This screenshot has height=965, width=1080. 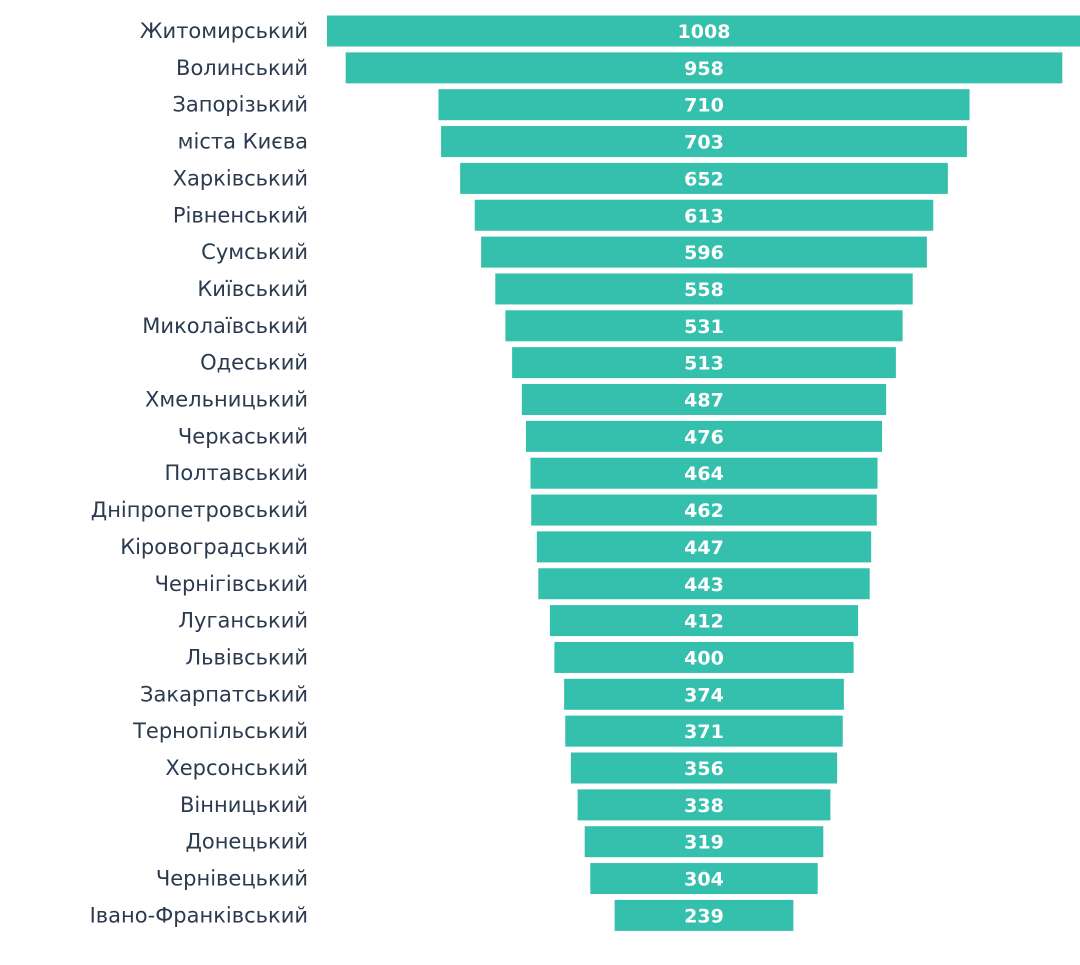 What do you see at coordinates (199, 915) in the screenshot?
I see `category-label: Івано-Франківський` at bounding box center [199, 915].